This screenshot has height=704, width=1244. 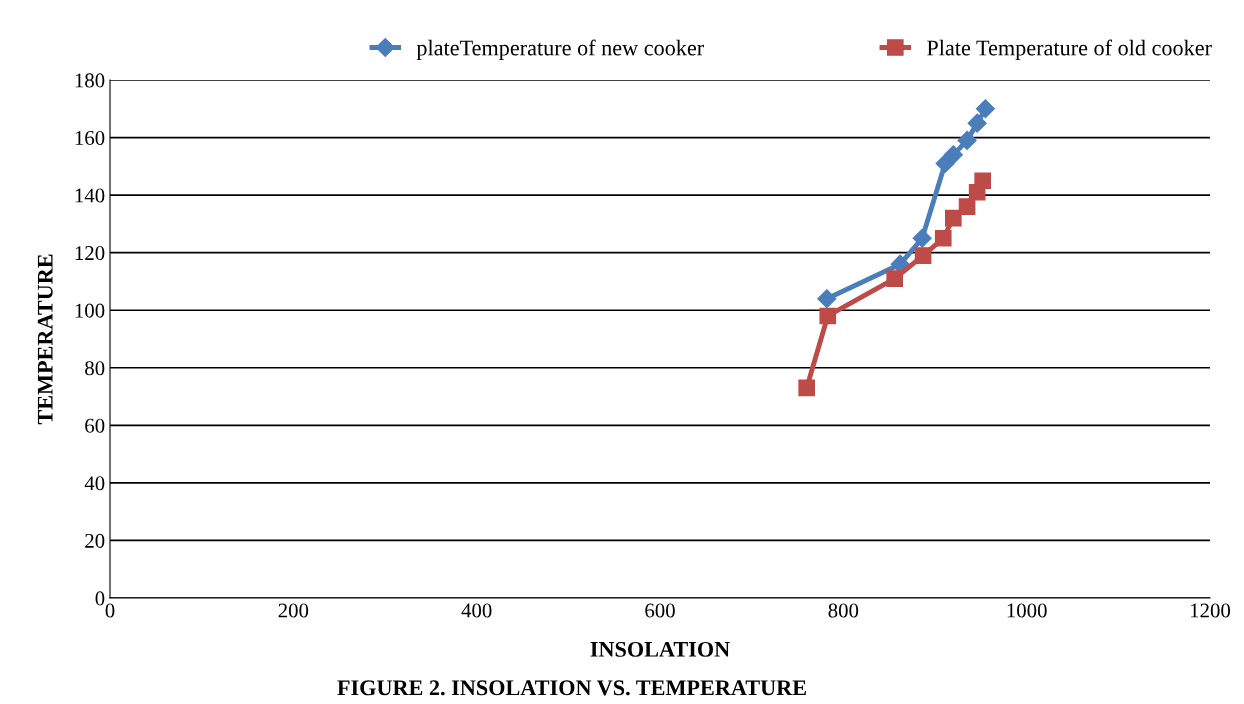 What do you see at coordinates (95, 425) in the screenshot?
I see `y-tick-label: 60` at bounding box center [95, 425].